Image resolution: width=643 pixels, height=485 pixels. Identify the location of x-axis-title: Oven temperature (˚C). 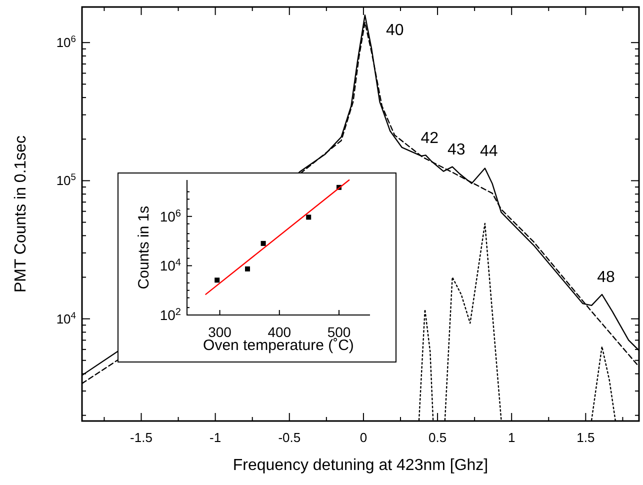
(278, 345).